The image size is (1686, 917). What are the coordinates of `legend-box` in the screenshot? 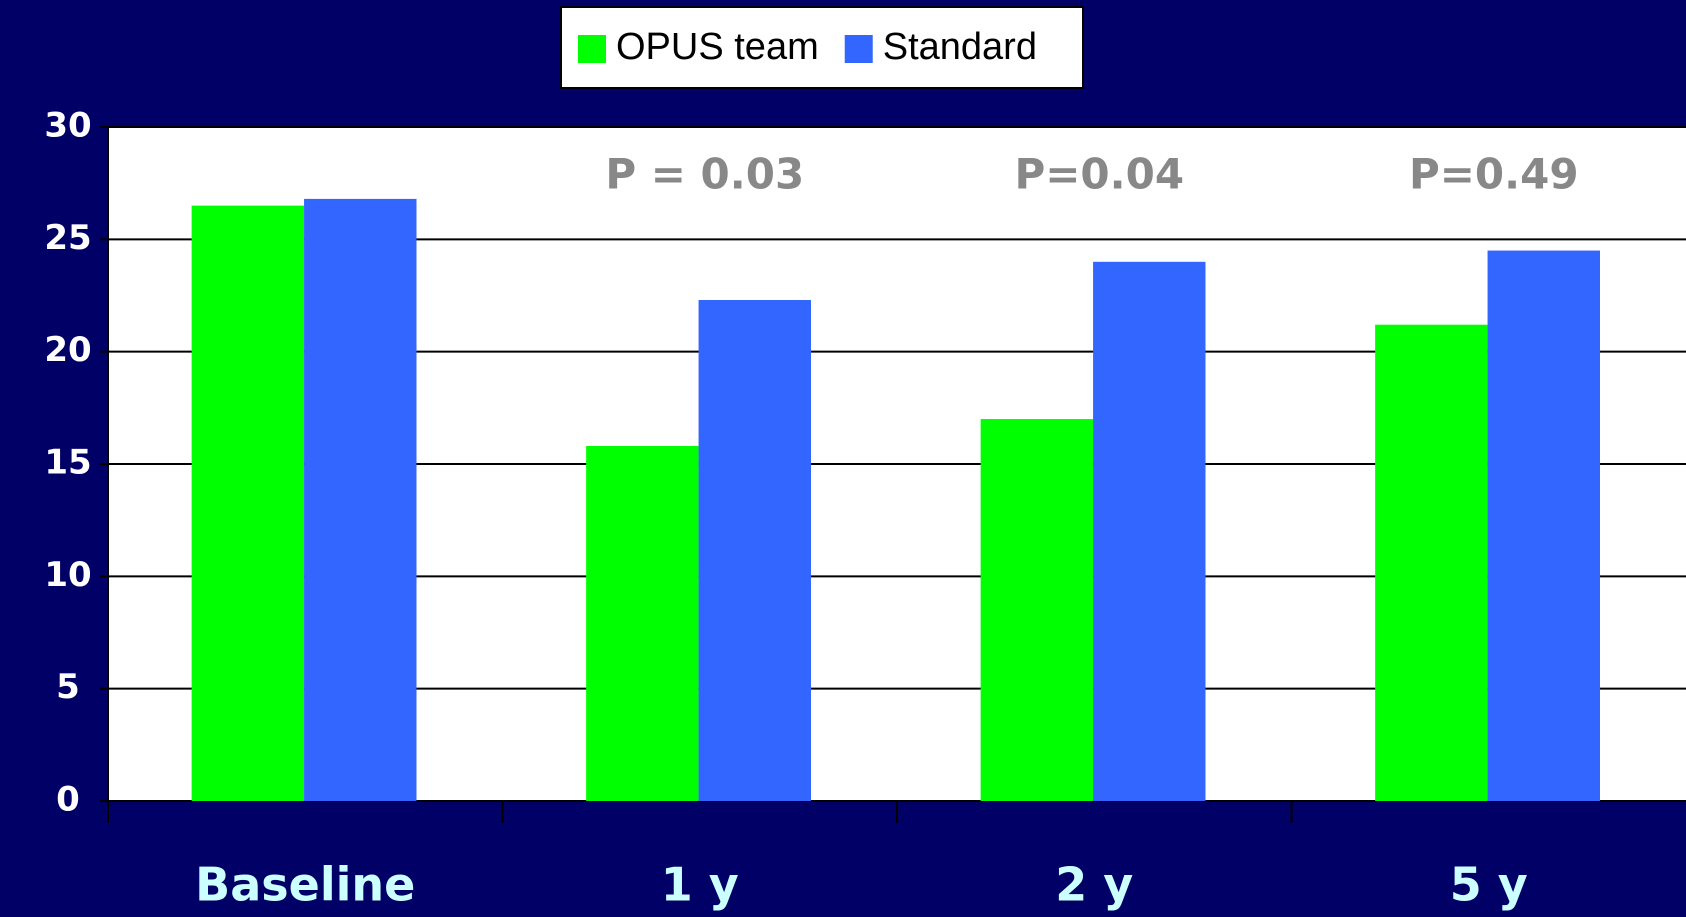 It's located at (822, 47).